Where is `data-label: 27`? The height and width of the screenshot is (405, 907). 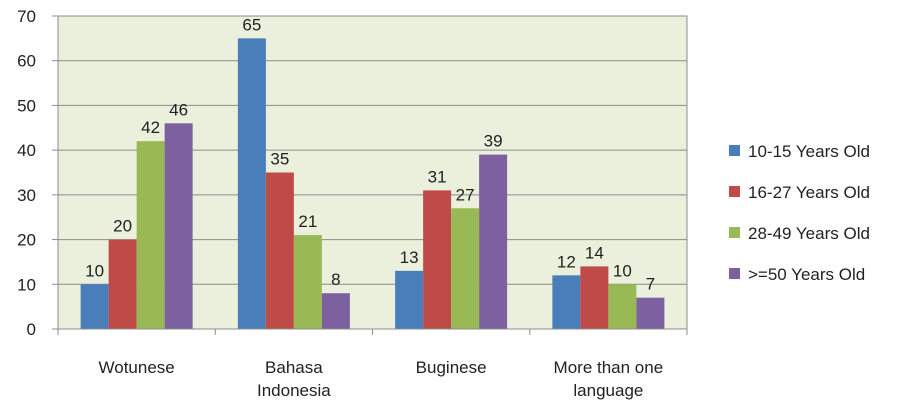 data-label: 27 is located at coordinates (465, 194).